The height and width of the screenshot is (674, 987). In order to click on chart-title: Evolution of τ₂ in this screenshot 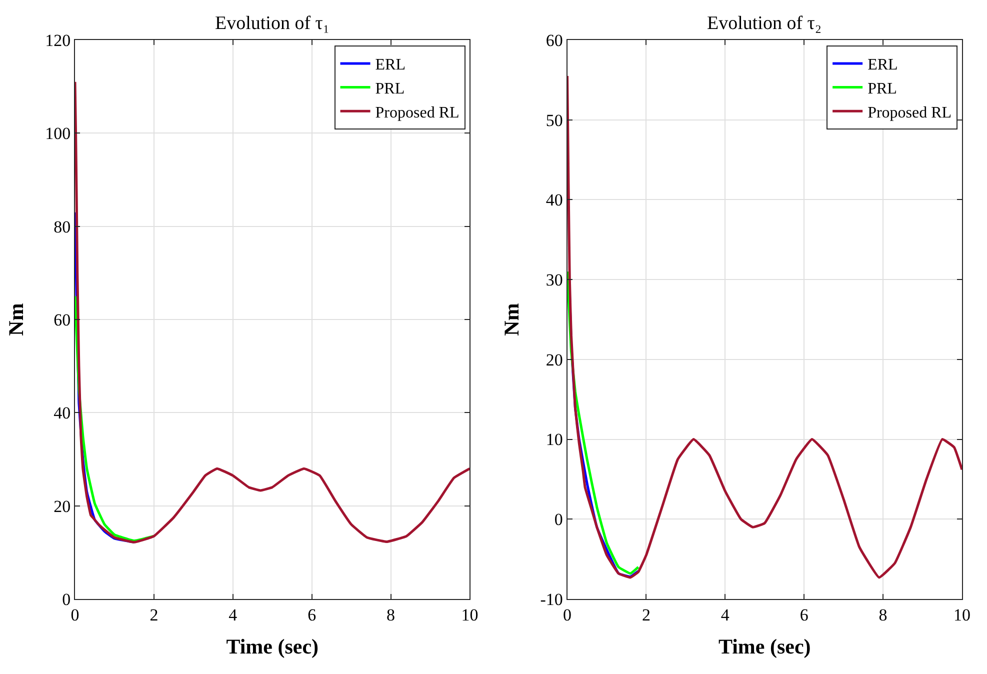, I will do `click(764, 23)`.